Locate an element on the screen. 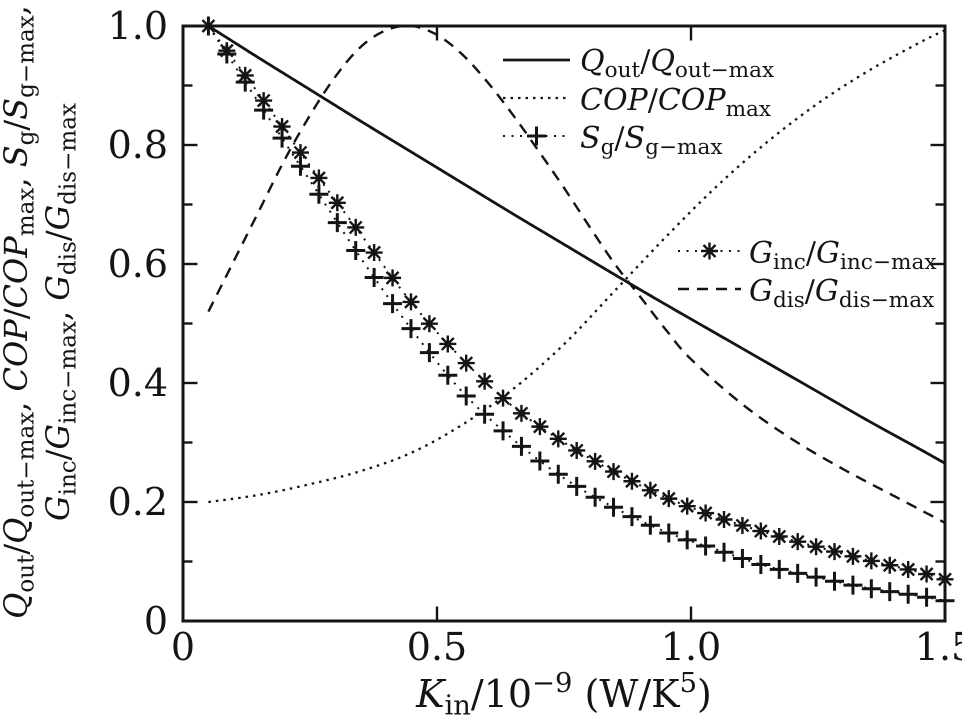 This screenshot has width=962, height=723. math-segment: 1.5 is located at coordinates (938, 647).